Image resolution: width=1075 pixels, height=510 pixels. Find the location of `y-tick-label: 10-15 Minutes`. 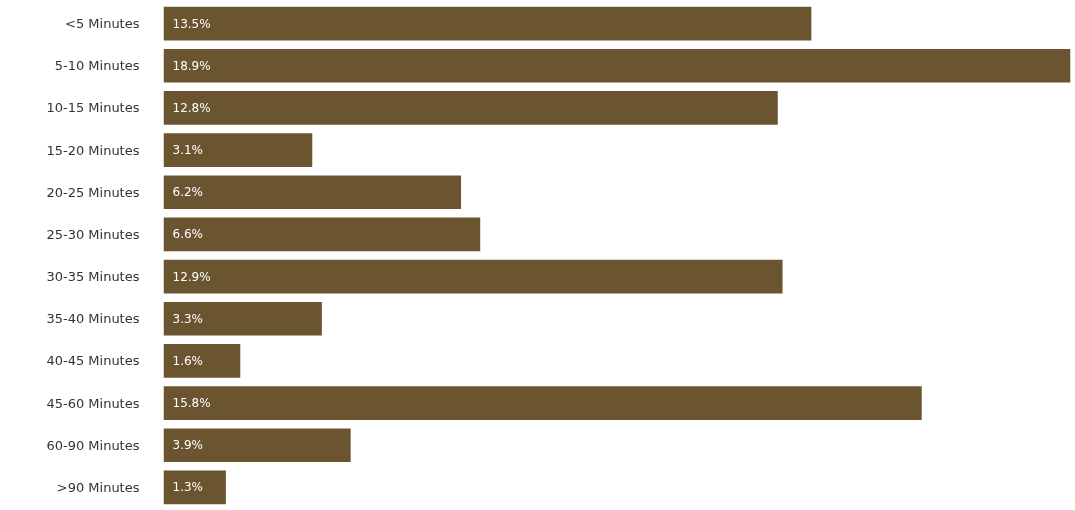

y-tick-label: 10-15 Minutes is located at coordinates (93, 108).